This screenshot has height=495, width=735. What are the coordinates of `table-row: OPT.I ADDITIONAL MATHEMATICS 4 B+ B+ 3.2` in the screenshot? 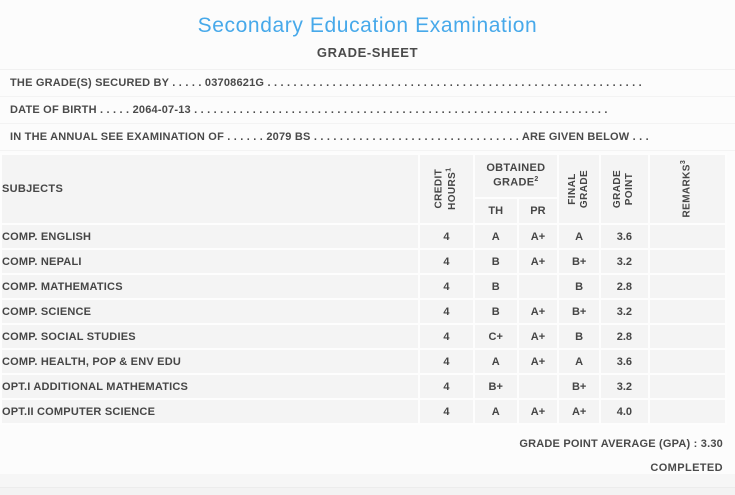 It's located at (363, 386).